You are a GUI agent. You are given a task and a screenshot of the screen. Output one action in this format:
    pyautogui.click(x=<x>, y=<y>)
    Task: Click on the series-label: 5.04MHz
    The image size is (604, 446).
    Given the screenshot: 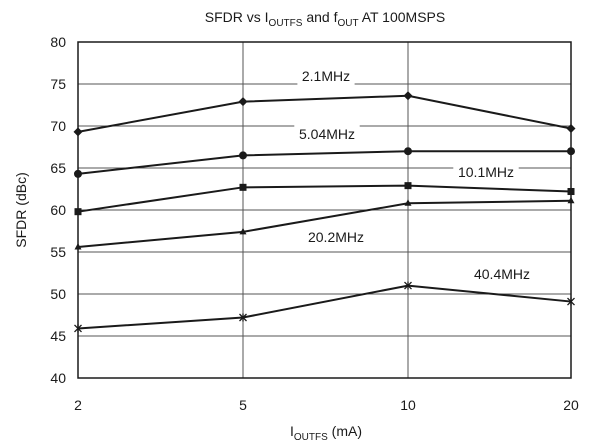 What is the action you would take?
    pyautogui.click(x=327, y=134)
    